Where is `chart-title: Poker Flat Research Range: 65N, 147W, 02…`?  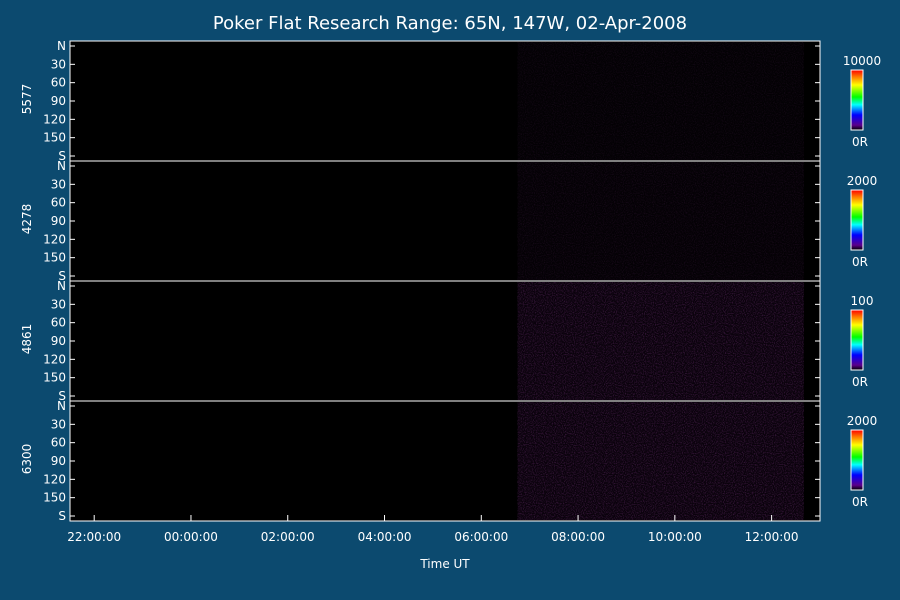
chart-title: Poker Flat Research Range: 65N, 147W, 02… is located at coordinates (450, 23).